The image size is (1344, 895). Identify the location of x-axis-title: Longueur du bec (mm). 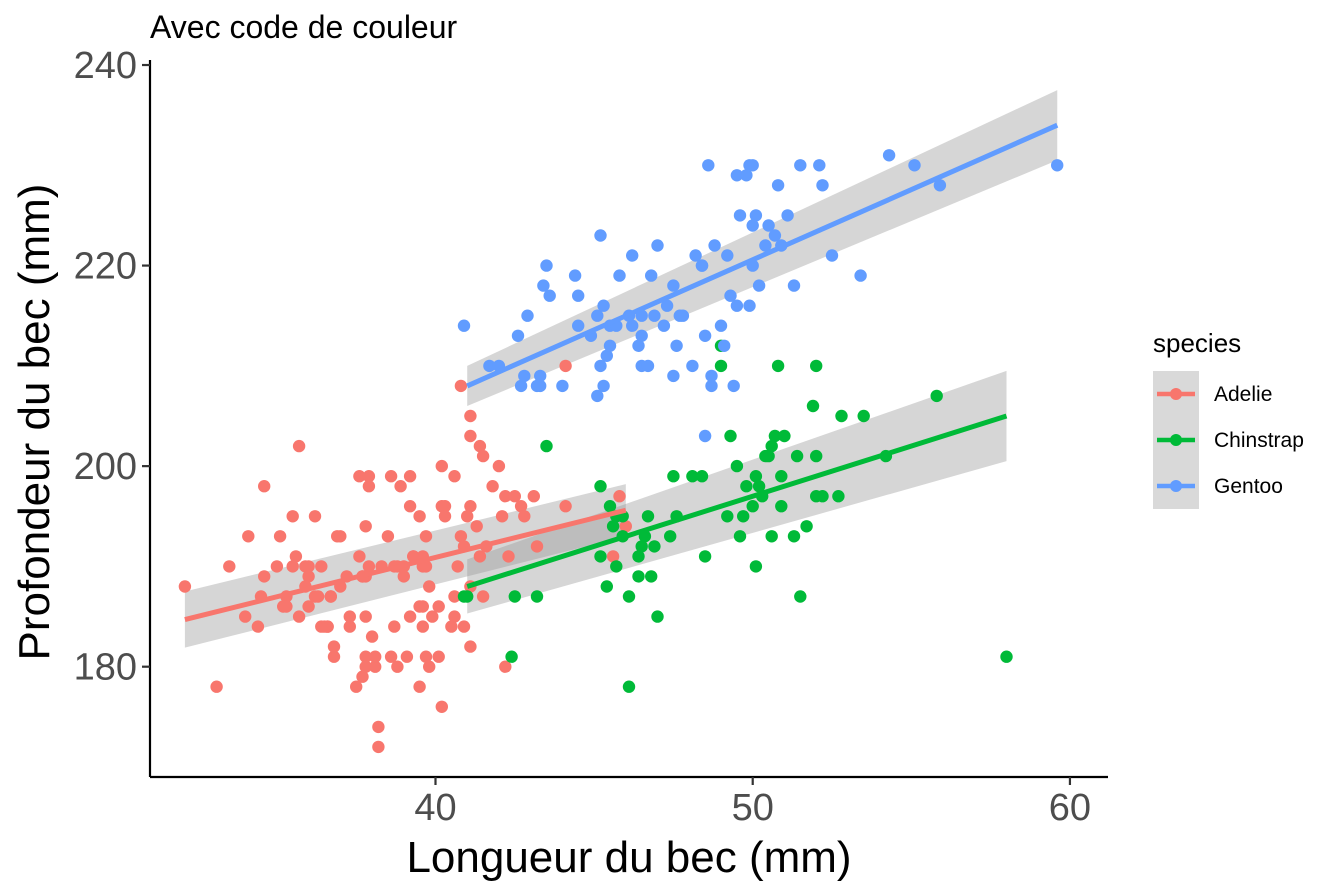
(628, 857).